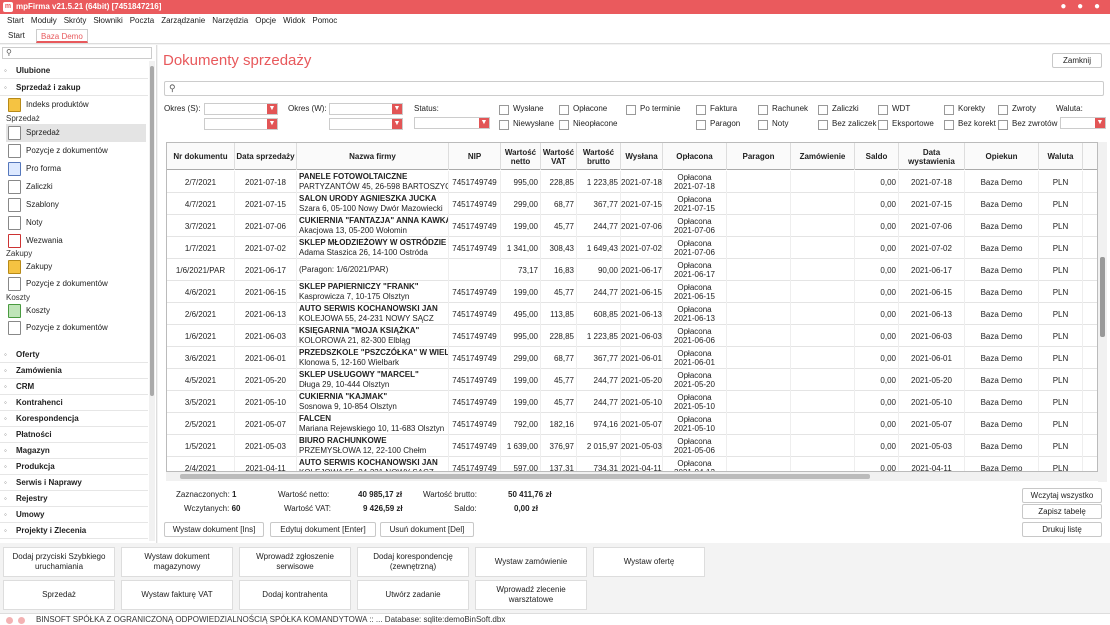 The height and width of the screenshot is (625, 1110). Describe the element at coordinates (759, 156) in the screenshot. I see `col-paragon: Paragon` at that location.